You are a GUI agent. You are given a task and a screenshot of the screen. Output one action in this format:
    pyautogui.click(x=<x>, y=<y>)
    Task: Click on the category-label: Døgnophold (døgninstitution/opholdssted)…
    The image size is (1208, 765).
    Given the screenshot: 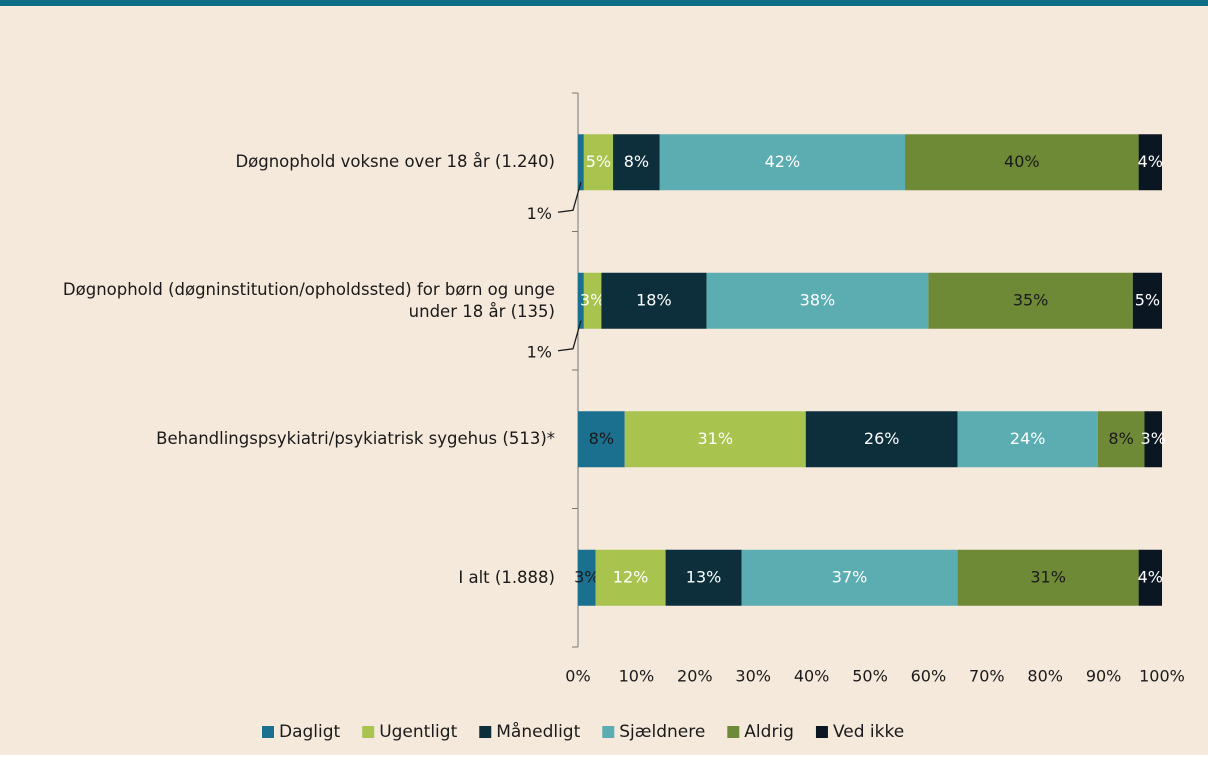 What is the action you would take?
    pyautogui.click(x=308, y=300)
    